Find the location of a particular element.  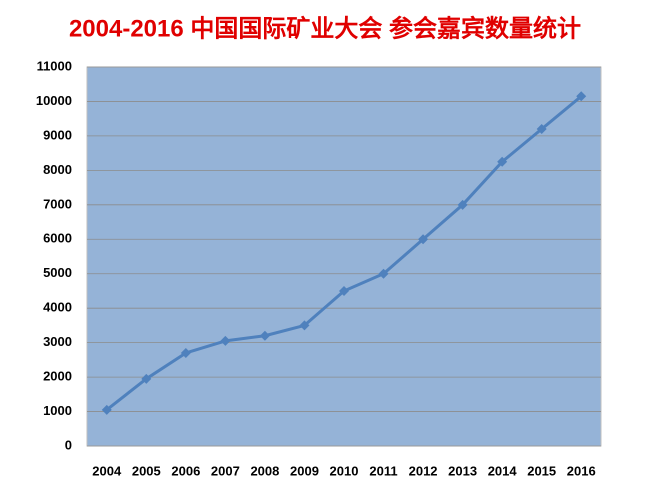

y-tick-label: 1000 is located at coordinates (57, 410).